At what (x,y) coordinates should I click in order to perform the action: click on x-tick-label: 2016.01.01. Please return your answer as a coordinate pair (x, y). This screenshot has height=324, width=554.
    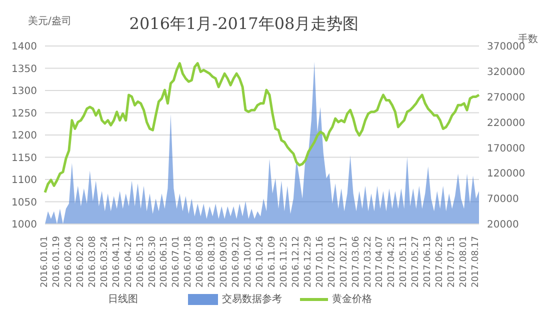
    Looking at the image, I should click on (45, 262).